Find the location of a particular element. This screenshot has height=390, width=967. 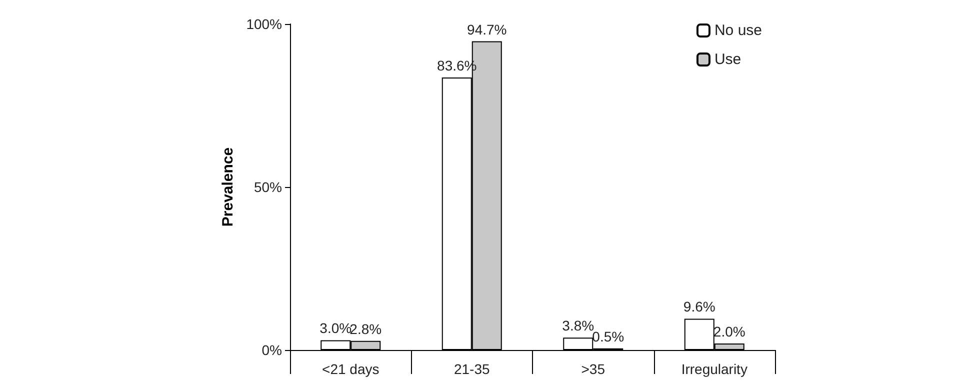

x-tick-label: >35 is located at coordinates (593, 369).